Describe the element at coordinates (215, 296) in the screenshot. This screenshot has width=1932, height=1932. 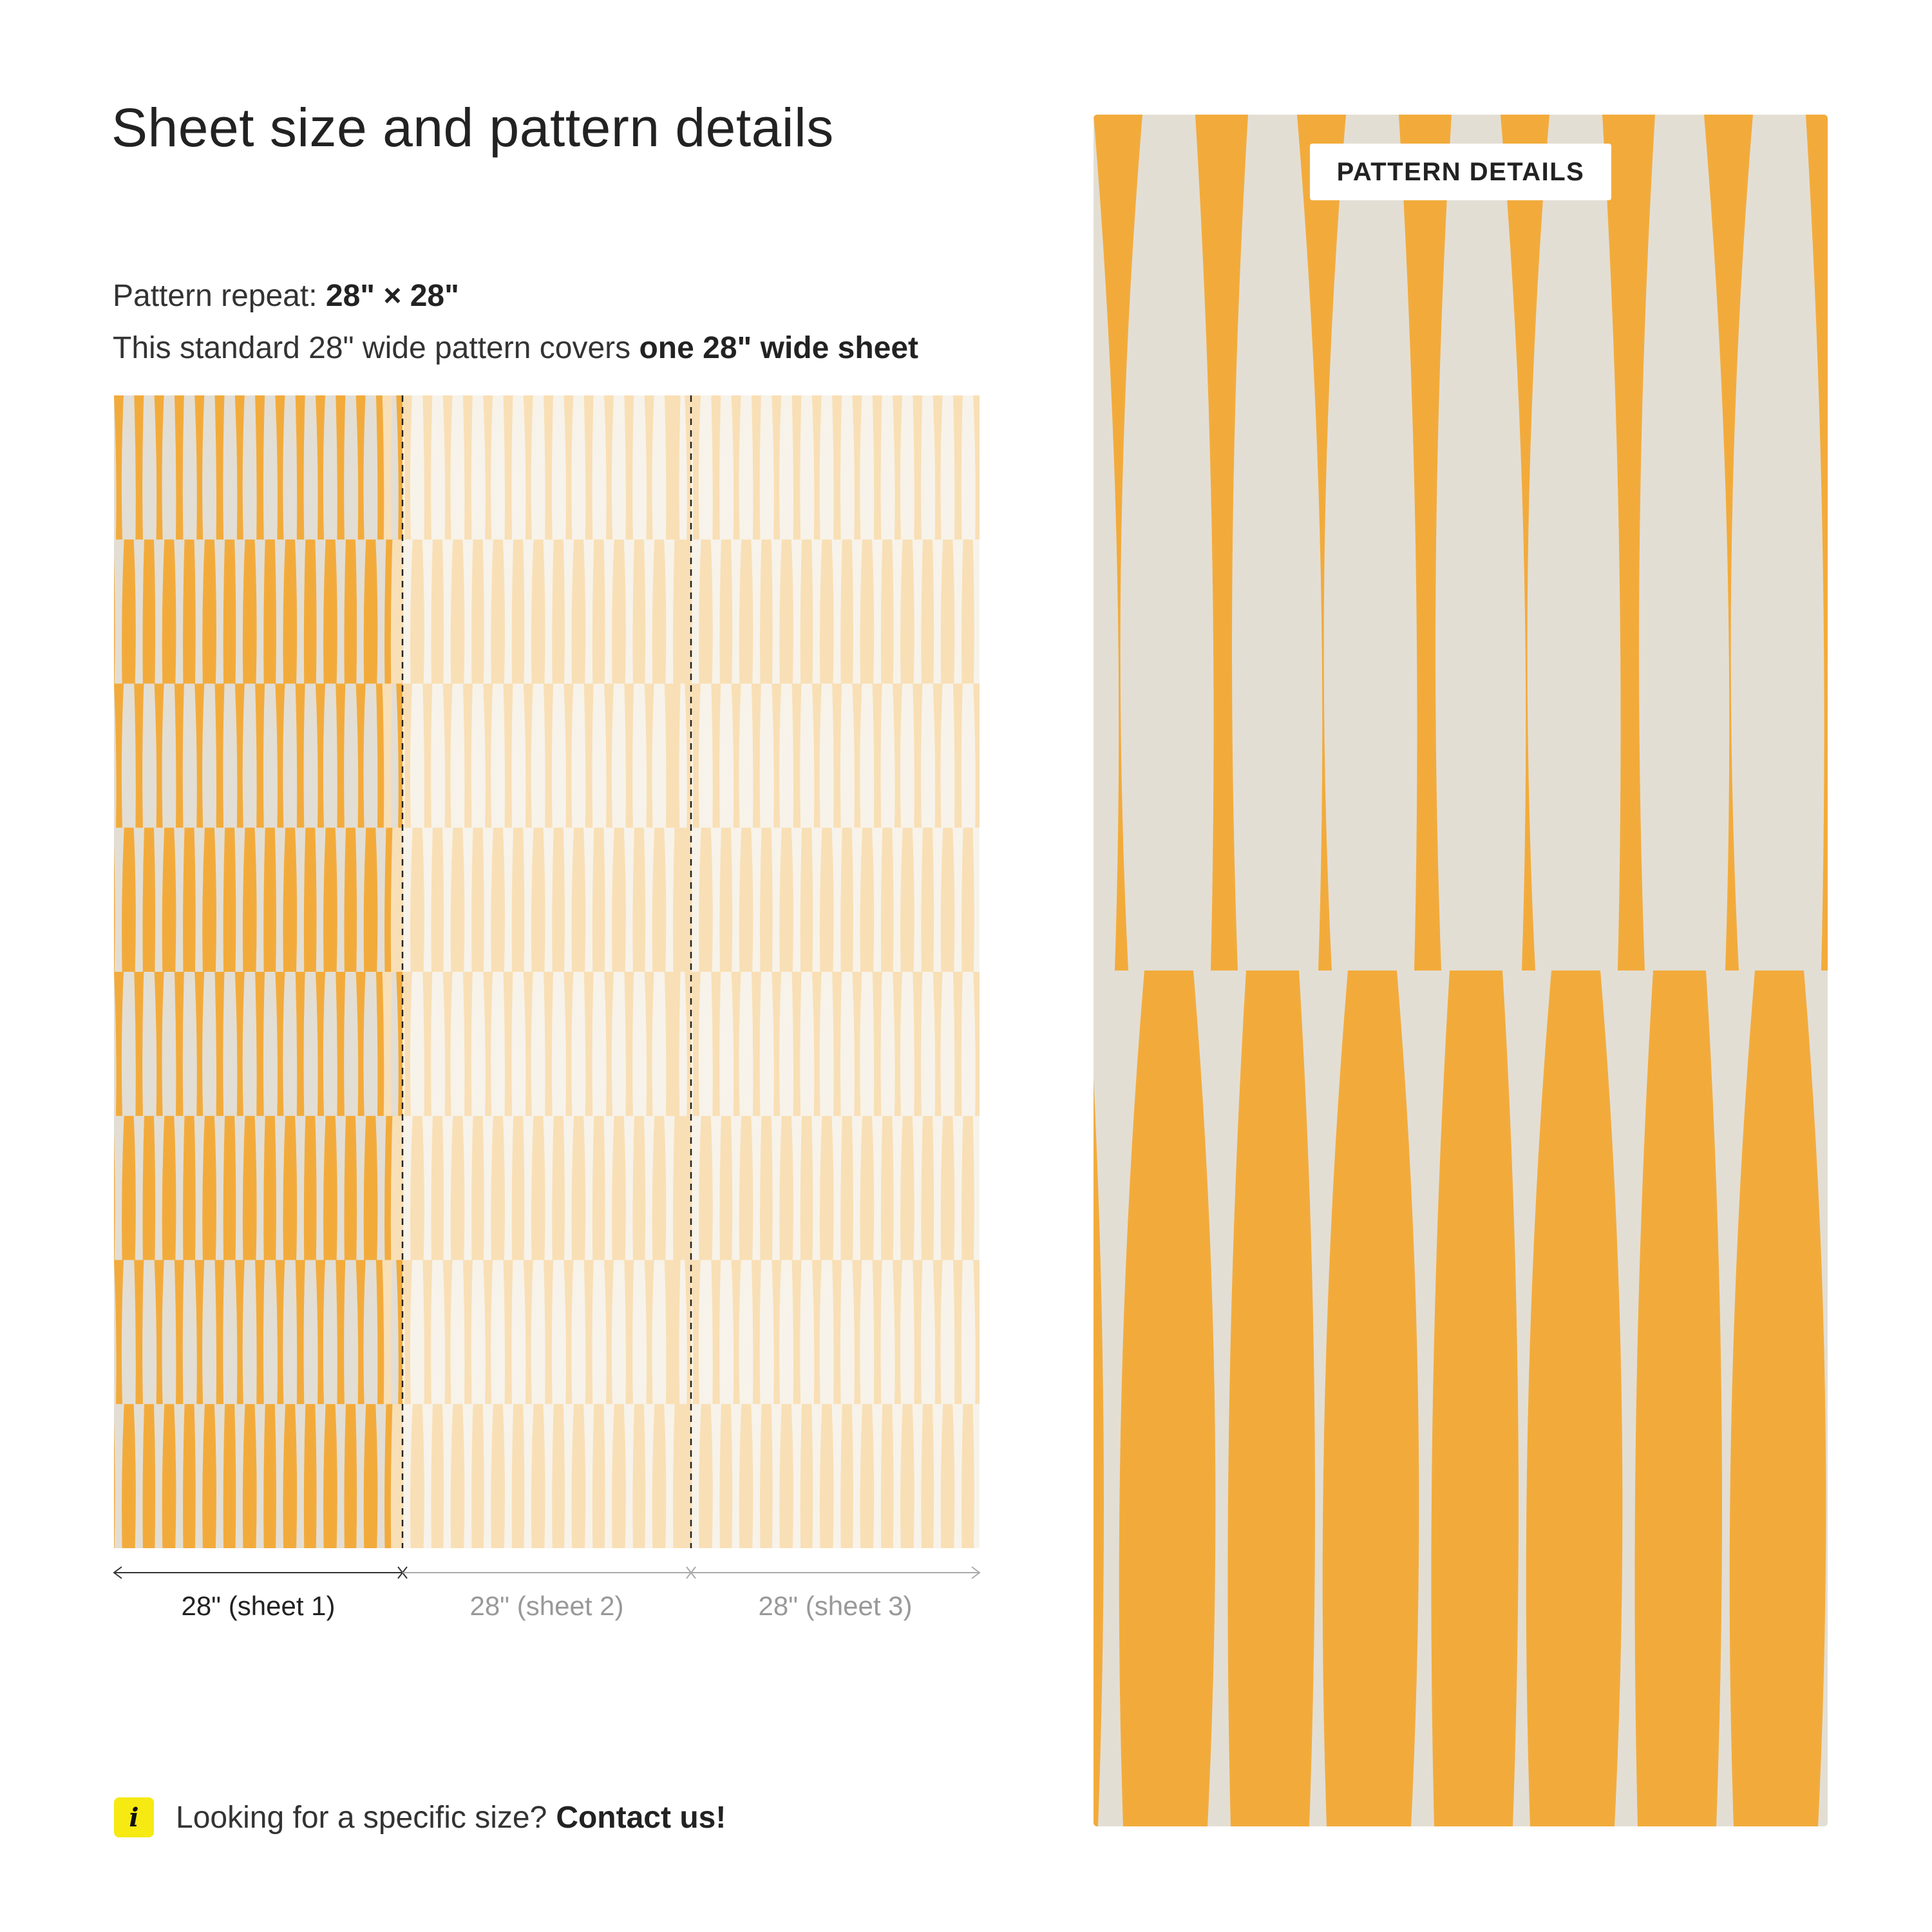
I see `pattern-repeat-label: Pattern repeat:` at that location.